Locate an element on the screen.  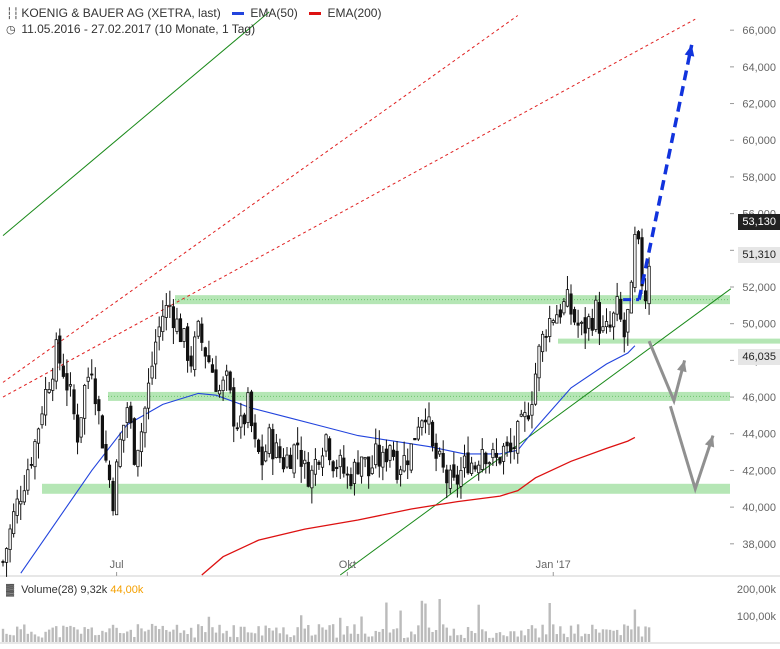
y-tick-label: 46,000 is located at coordinates (759, 398).